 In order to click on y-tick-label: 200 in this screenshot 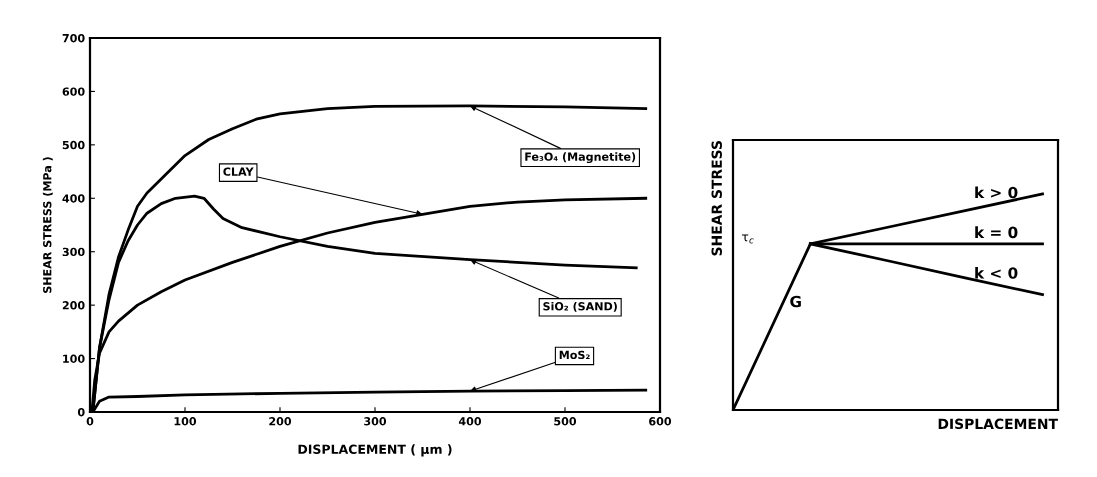, I will do `click(73, 305)`.